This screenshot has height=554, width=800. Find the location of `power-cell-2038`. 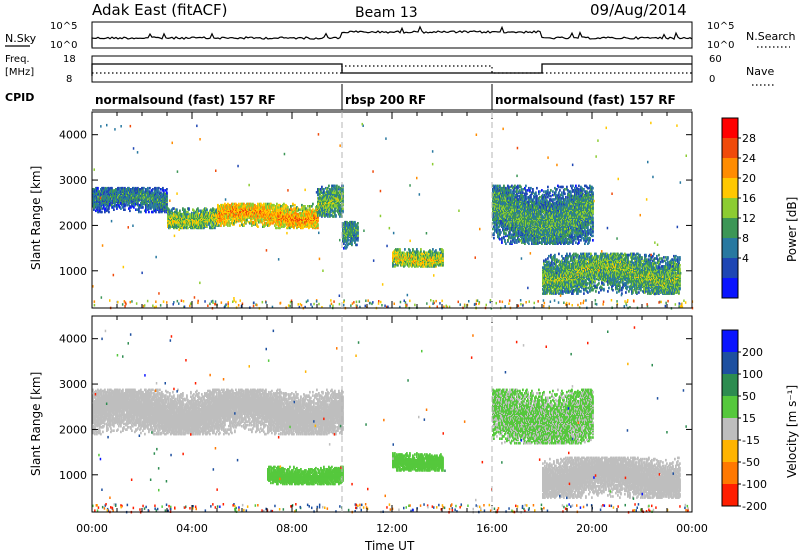

power-cell-2038 is located at coordinates (248, 206).